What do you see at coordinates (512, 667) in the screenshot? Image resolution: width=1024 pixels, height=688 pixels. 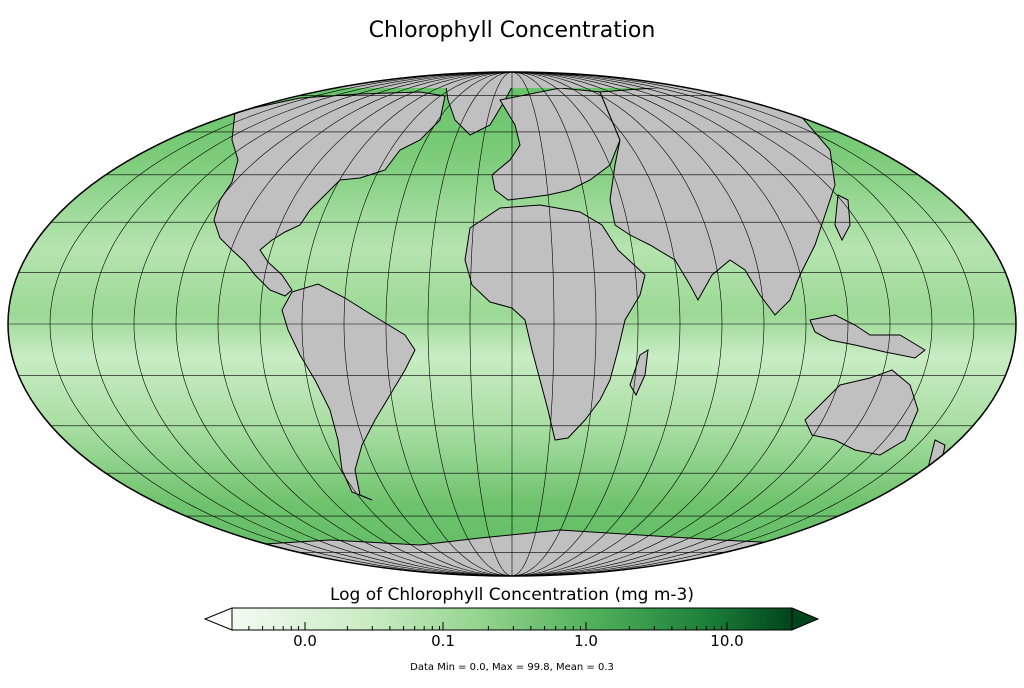 I see `data-stats: Data Min = 0.0, Max = 99.8, Mean = 0.3` at bounding box center [512, 667].